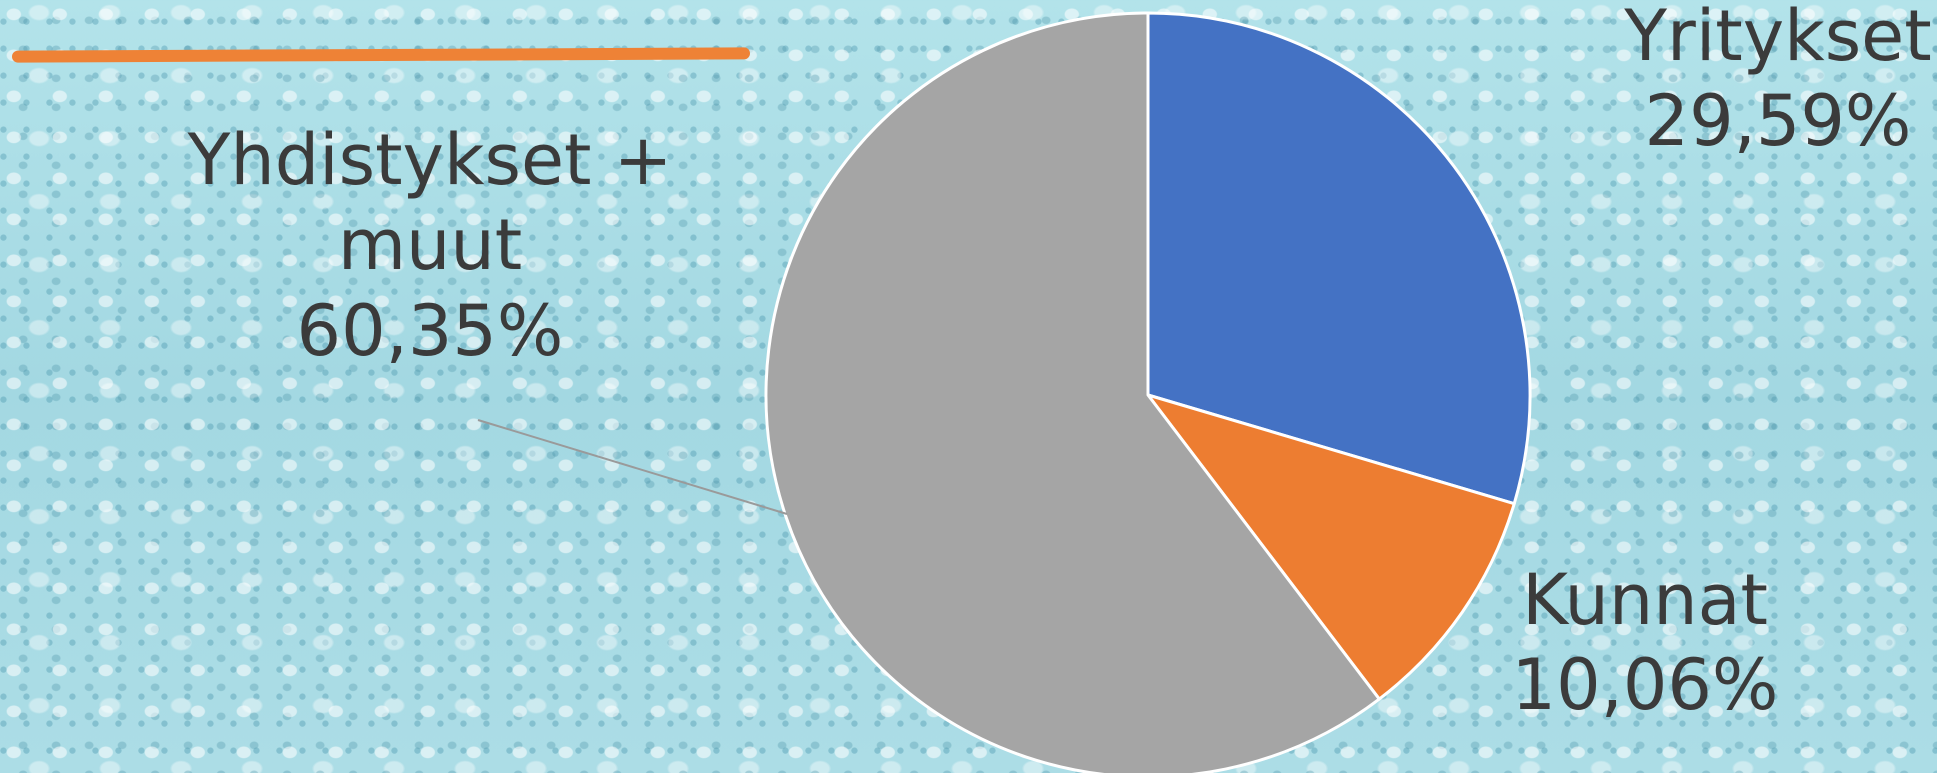  Describe the element at coordinates (430, 330) in the screenshot. I see `slice-percentage: 60,35%` at that location.